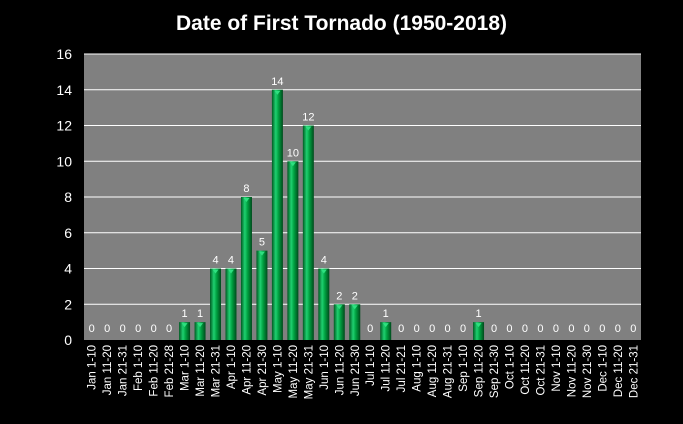  I want to click on x-tick-label: Aug 11-20, so click(433, 371).